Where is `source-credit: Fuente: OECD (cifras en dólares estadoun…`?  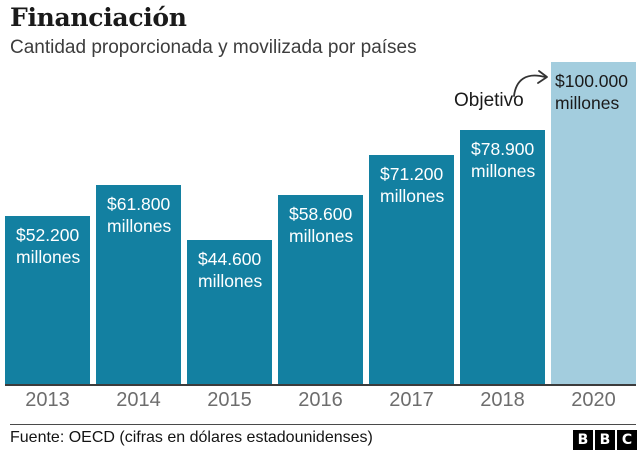
source-credit: Fuente: OECD (cifras en dólares estadoun… is located at coordinates (191, 437).